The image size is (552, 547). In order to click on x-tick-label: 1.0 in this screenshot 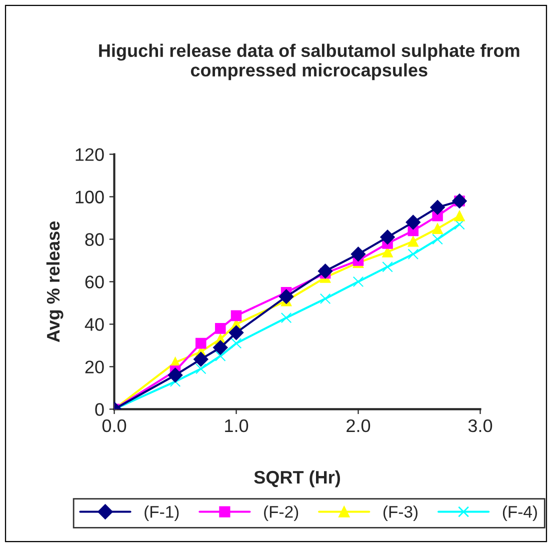, I will do `click(236, 425)`.